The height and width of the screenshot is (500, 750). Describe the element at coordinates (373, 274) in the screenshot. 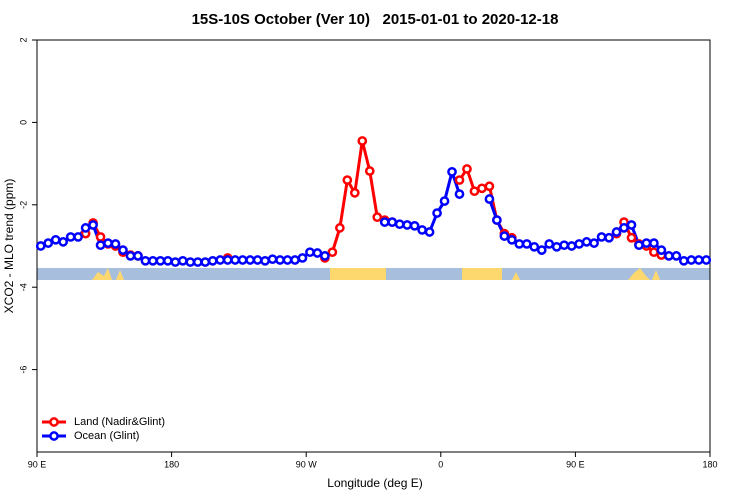

I see `land-mask` at that location.